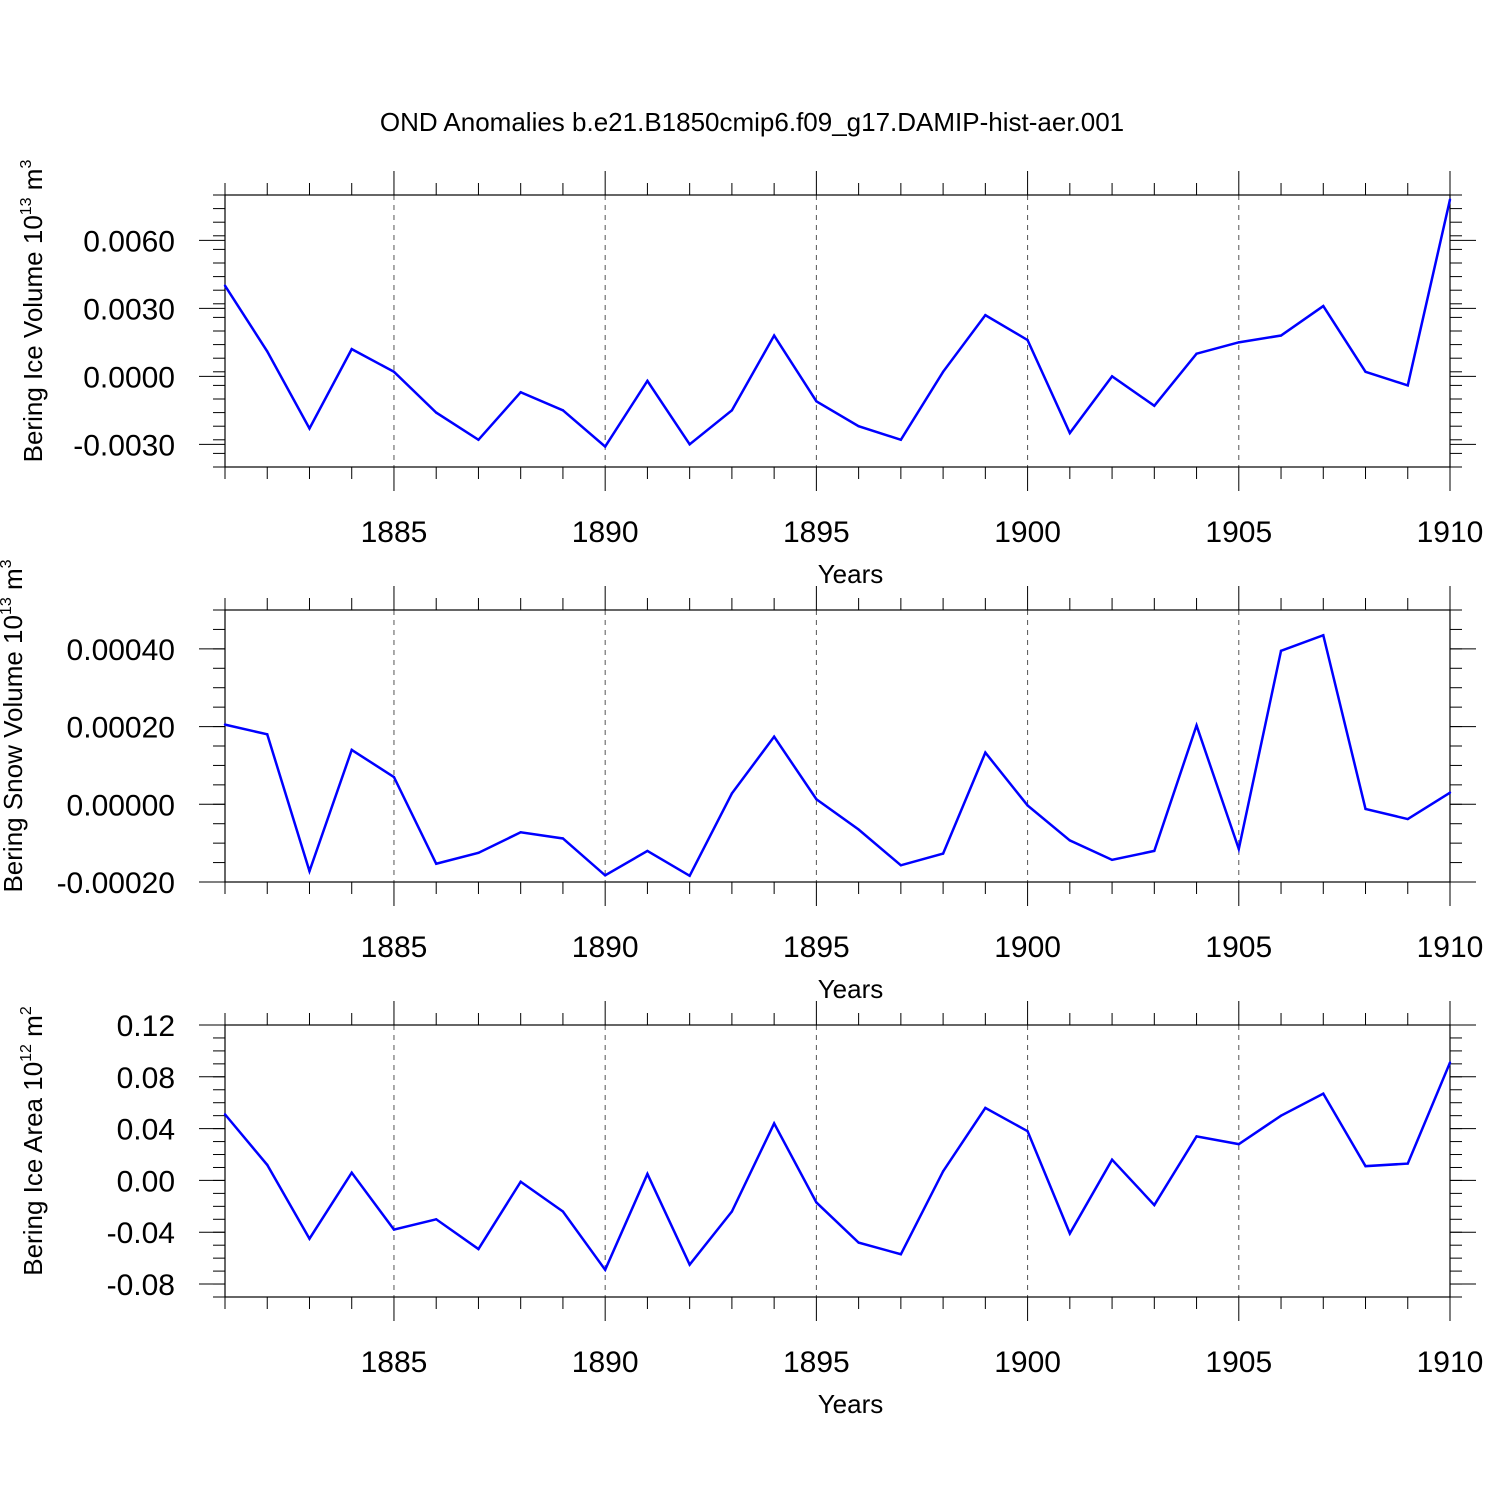 The height and width of the screenshot is (1500, 1500). Describe the element at coordinates (838, 1167) in the screenshot. I see `bering-ice-area-series-line` at that location.